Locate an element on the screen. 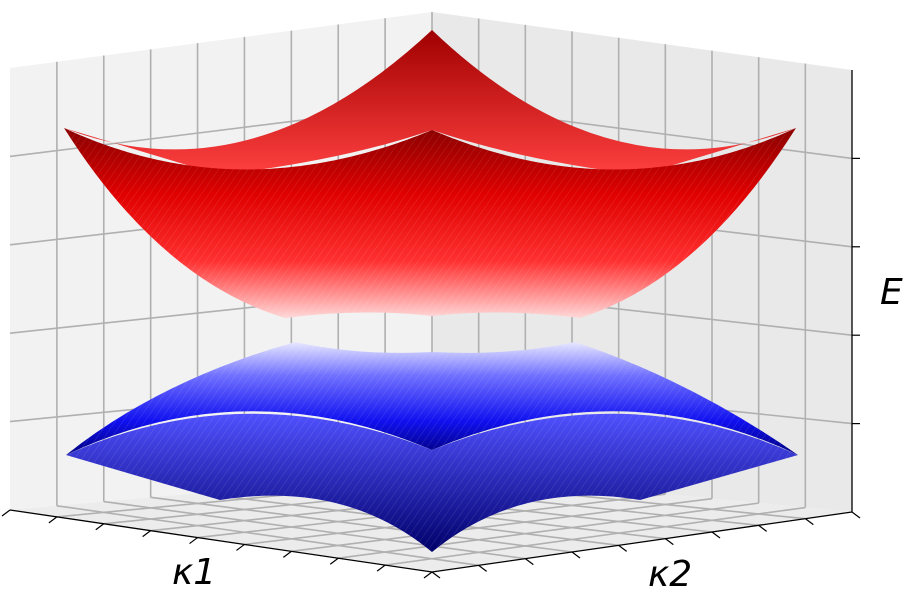 The height and width of the screenshot is (601, 916). x-axis-label: κ1 is located at coordinates (194, 572).